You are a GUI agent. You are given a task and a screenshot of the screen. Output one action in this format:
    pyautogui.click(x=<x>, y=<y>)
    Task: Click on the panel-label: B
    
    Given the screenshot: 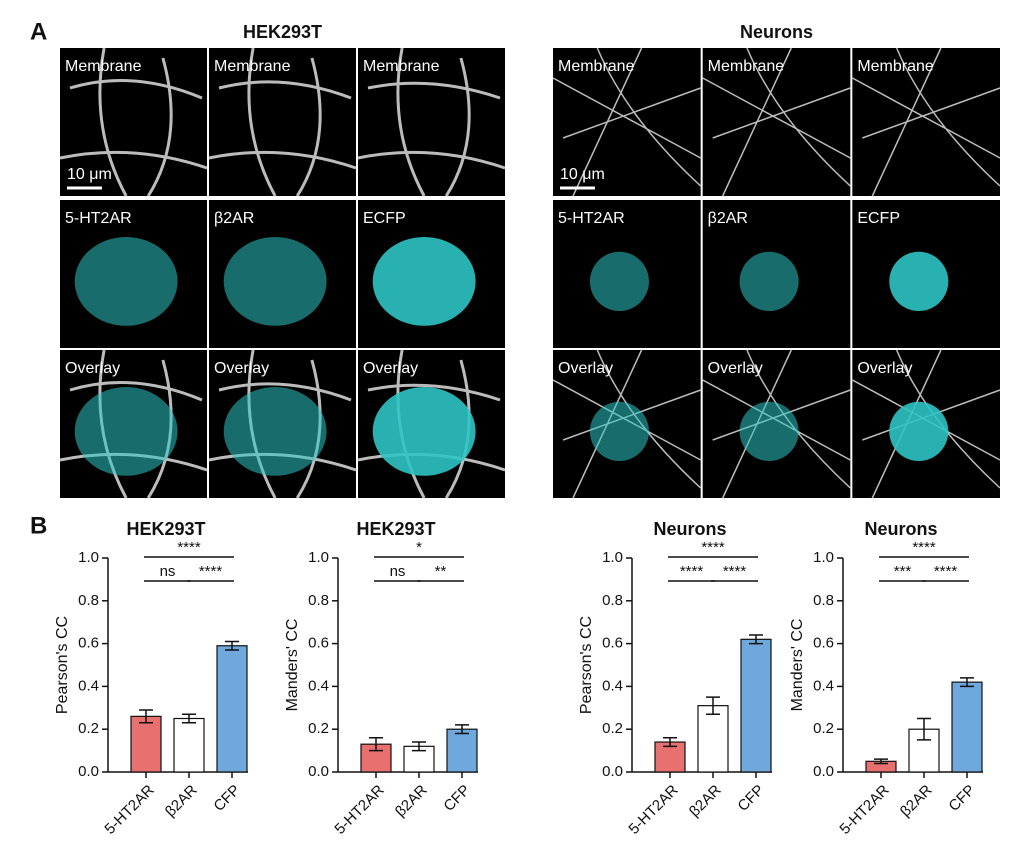 What is the action you would take?
    pyautogui.click(x=38, y=525)
    